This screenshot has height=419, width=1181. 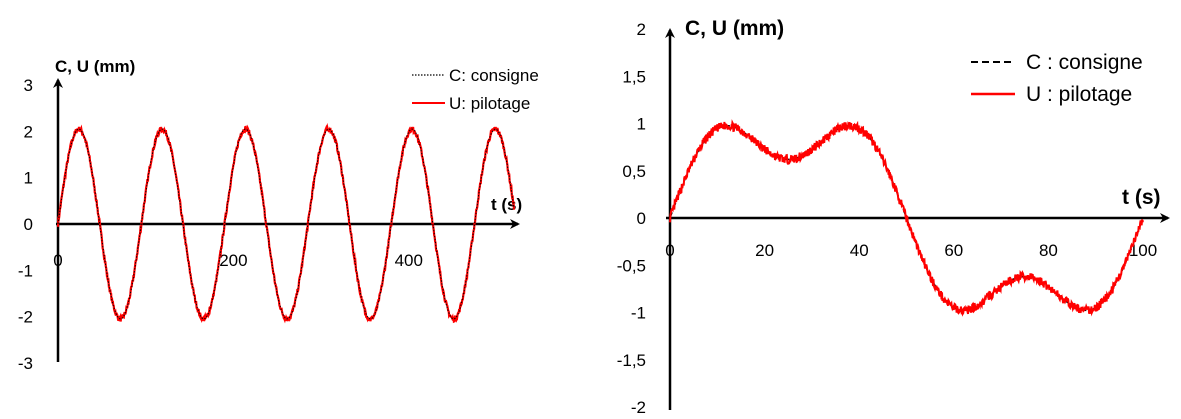 What do you see at coordinates (233, 260) in the screenshot?
I see `x-tick-label-left: 200` at bounding box center [233, 260].